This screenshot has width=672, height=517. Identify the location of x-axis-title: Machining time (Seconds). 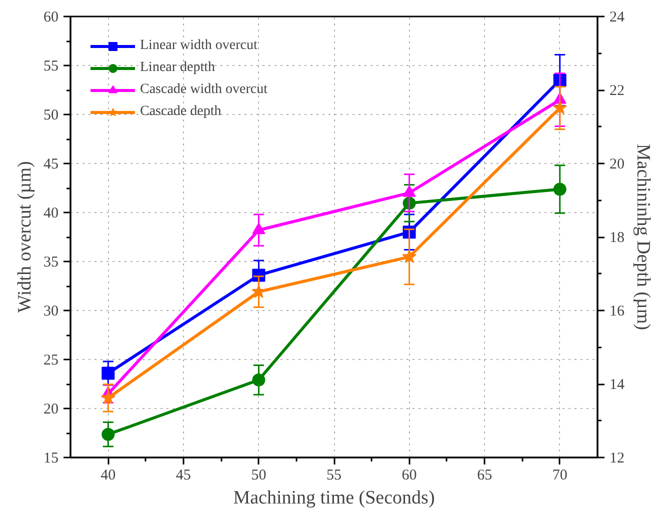
(334, 498).